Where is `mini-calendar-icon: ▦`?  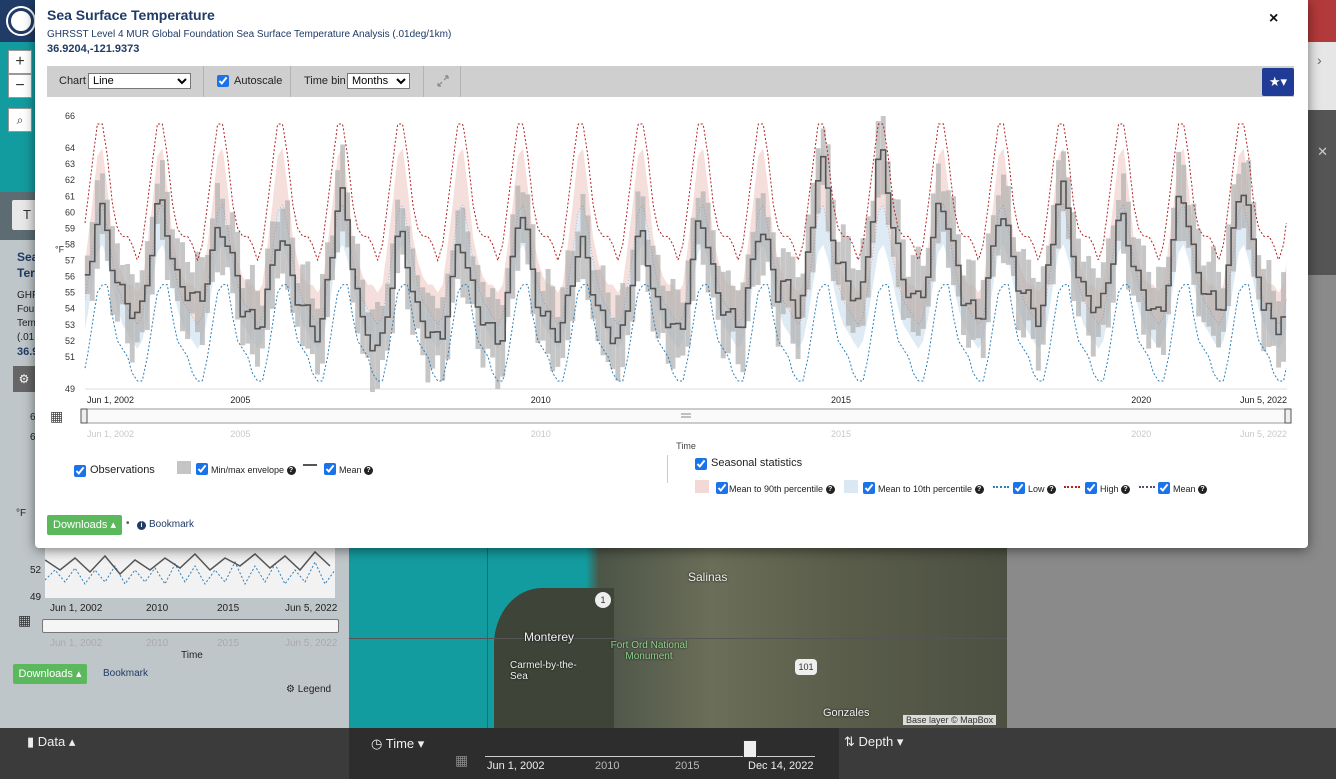 mini-calendar-icon: ▦ is located at coordinates (25, 620).